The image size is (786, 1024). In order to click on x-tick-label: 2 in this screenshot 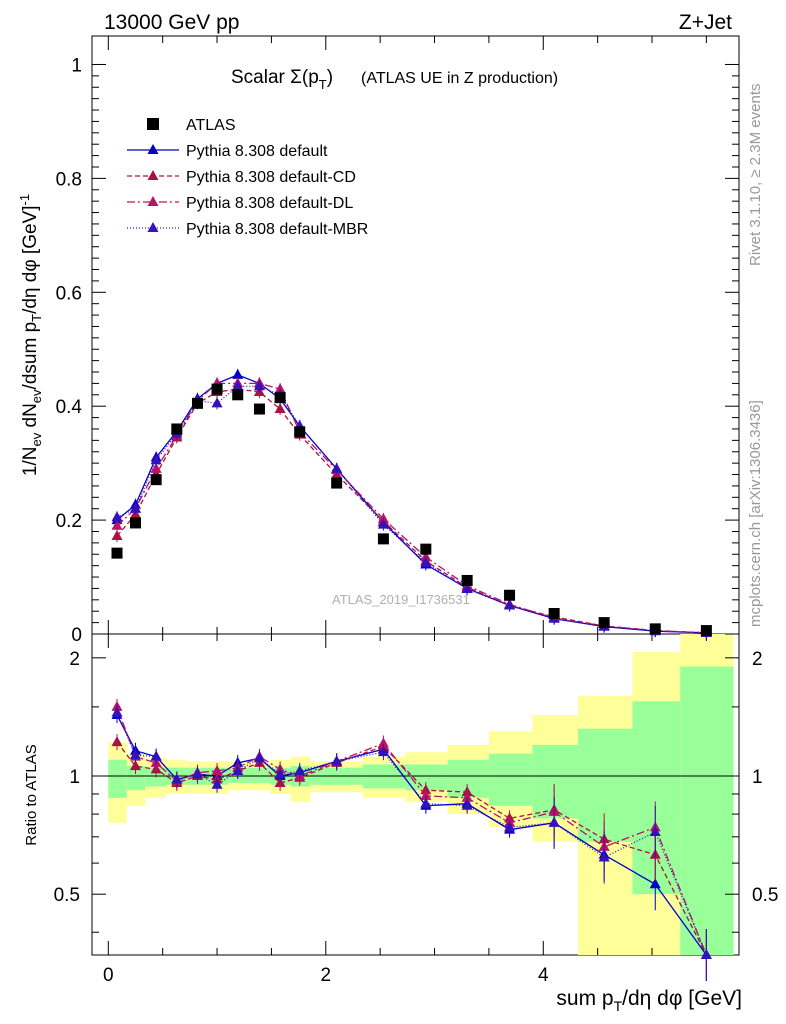, I will do `click(326, 975)`.